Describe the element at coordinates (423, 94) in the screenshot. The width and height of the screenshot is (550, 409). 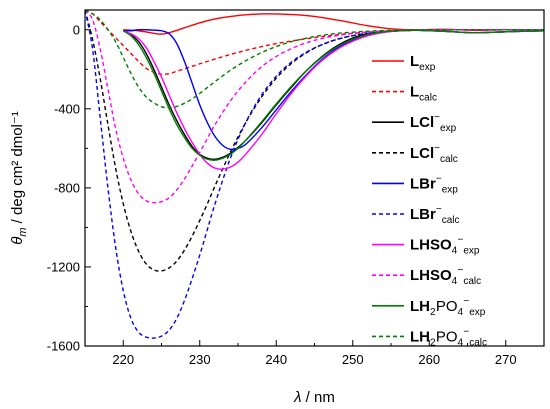
I see `legend-label: Lcalc` at that location.